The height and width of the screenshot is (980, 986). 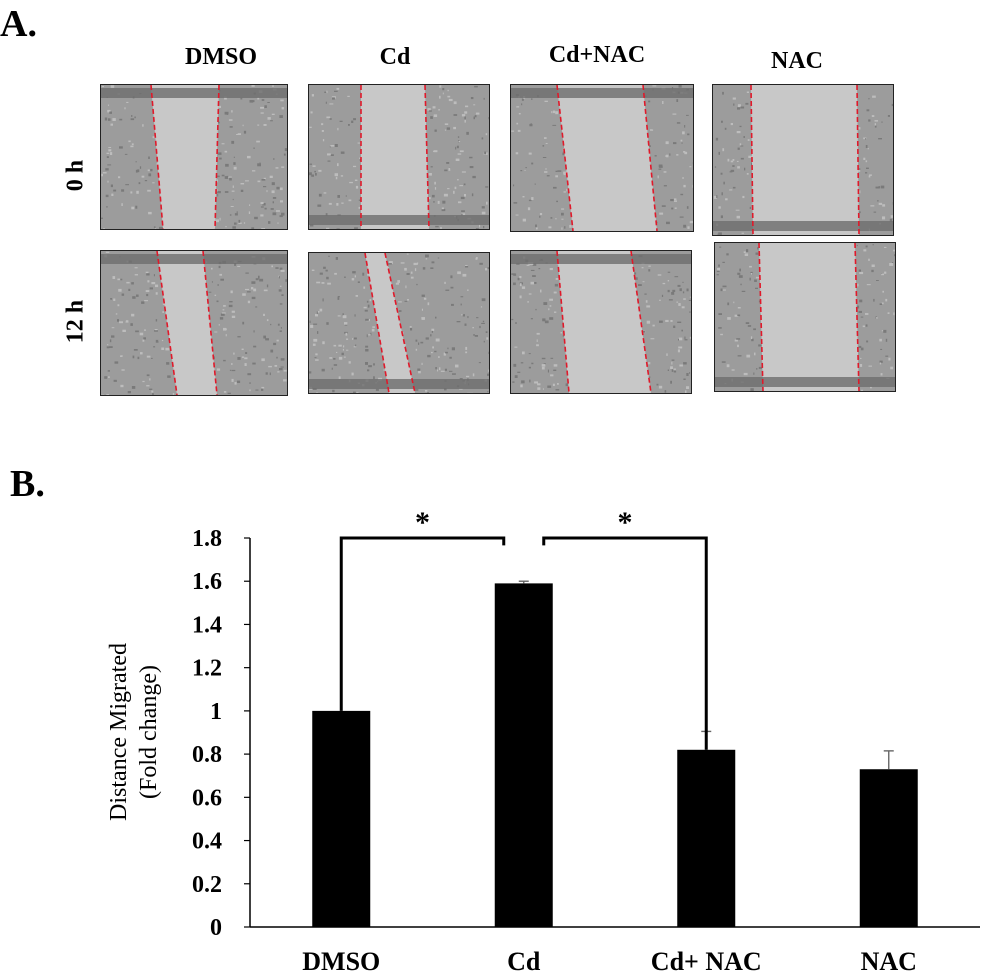 I want to click on x-tick-label: DMSO, so click(x=341, y=961).